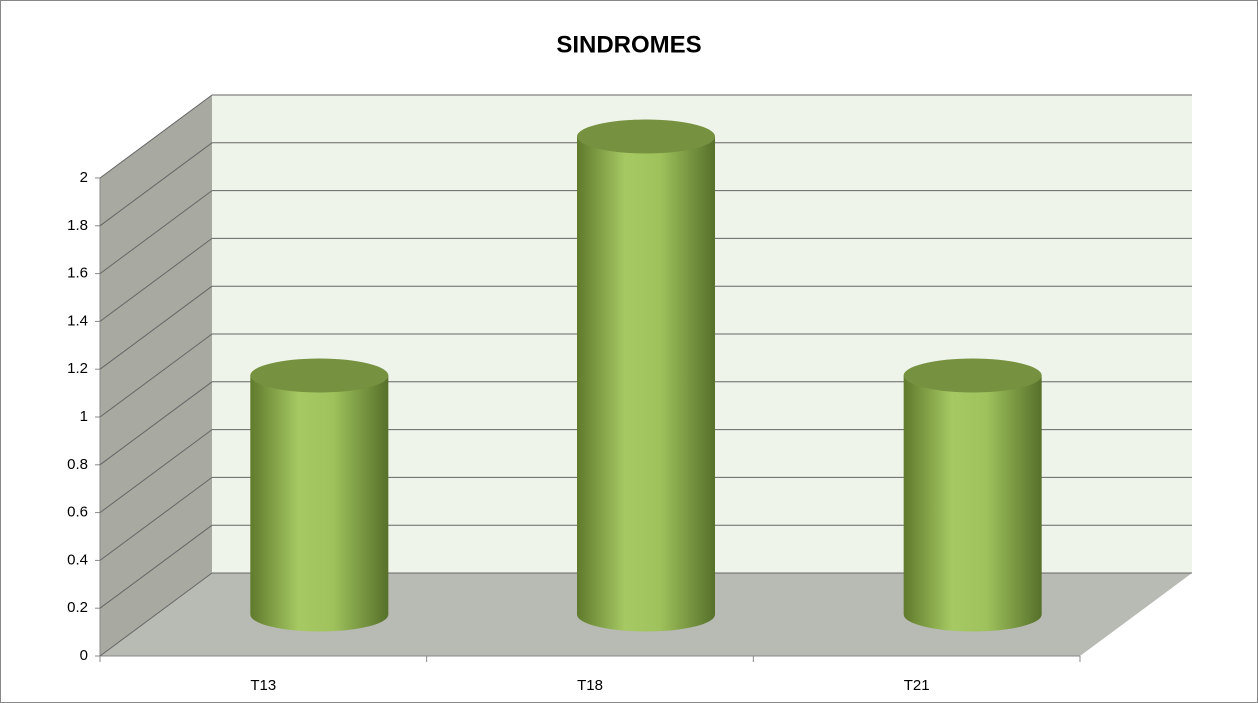  Describe the element at coordinates (77, 607) in the screenshot. I see `y-tick-label: 0.2` at that location.